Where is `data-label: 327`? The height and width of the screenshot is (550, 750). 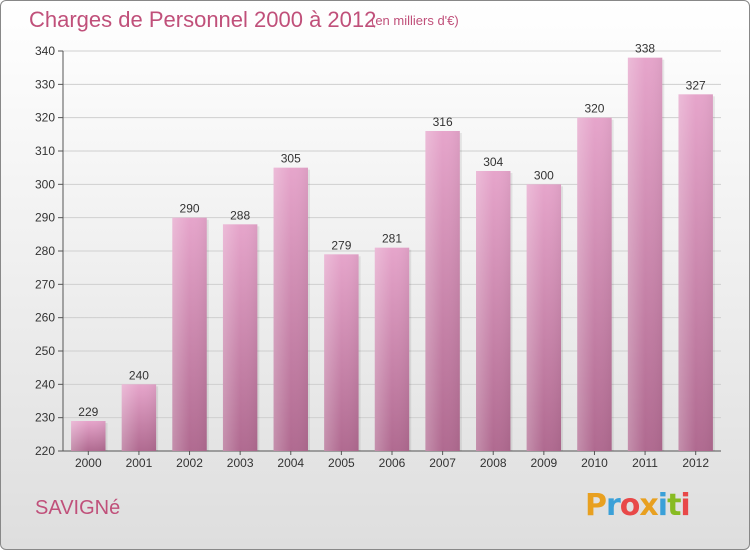 data-label: 327 is located at coordinates (696, 85).